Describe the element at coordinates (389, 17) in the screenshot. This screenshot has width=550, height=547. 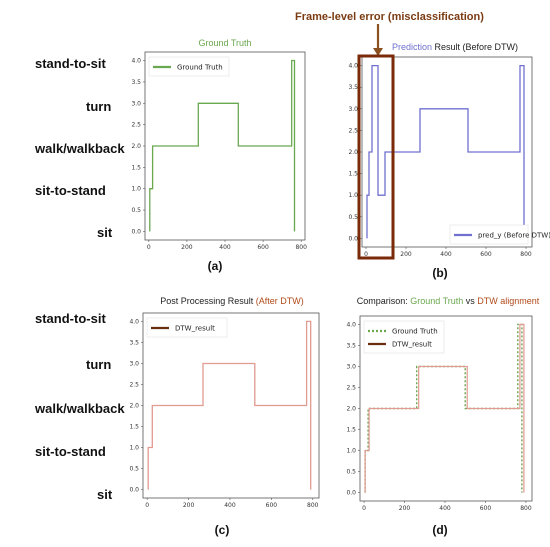
I see `annotation-text: Frame-level error (misclassification)` at that location.